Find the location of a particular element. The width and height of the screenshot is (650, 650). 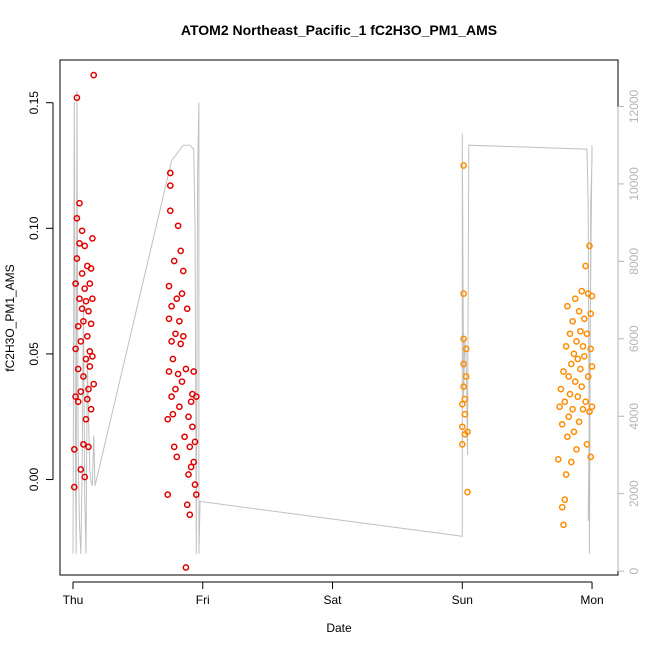

y-tick-label: 0.05 is located at coordinates (34, 354).